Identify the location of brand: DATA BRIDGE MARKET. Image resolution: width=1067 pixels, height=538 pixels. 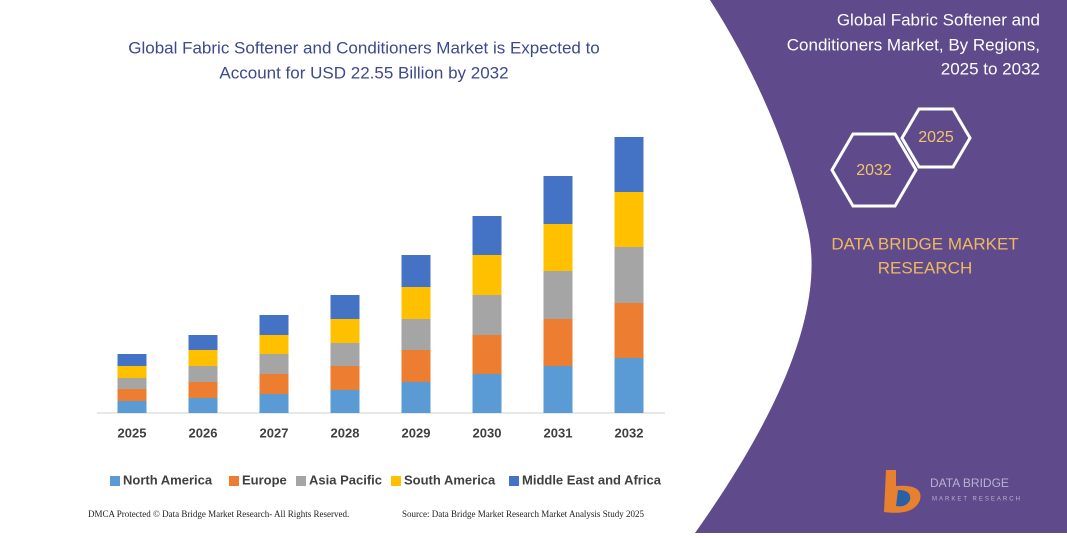
(924, 243).